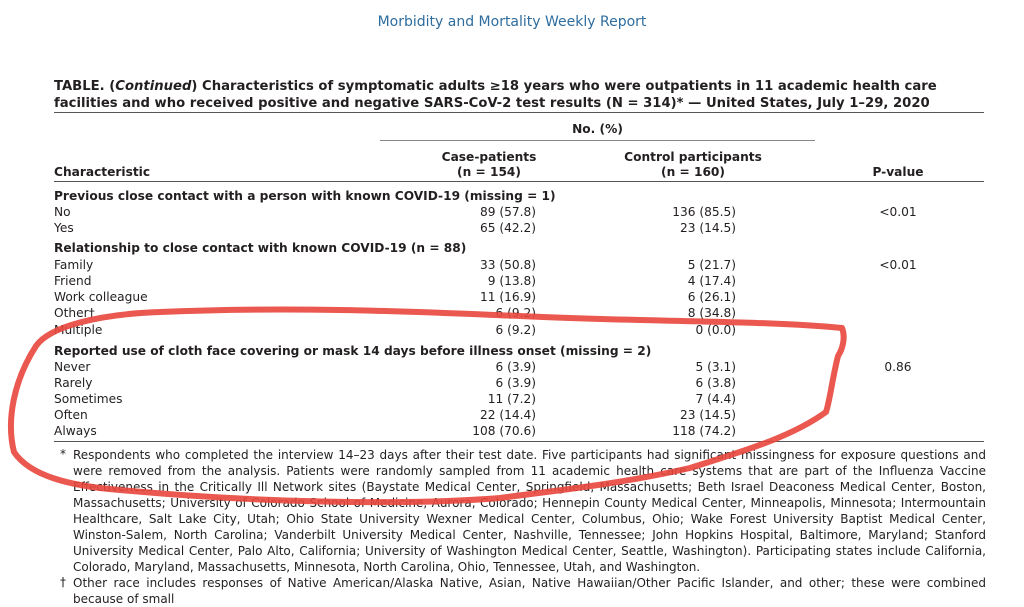 This screenshot has width=1024, height=607. What do you see at coordinates (75, 431) in the screenshot?
I see `row-label: Always` at bounding box center [75, 431].